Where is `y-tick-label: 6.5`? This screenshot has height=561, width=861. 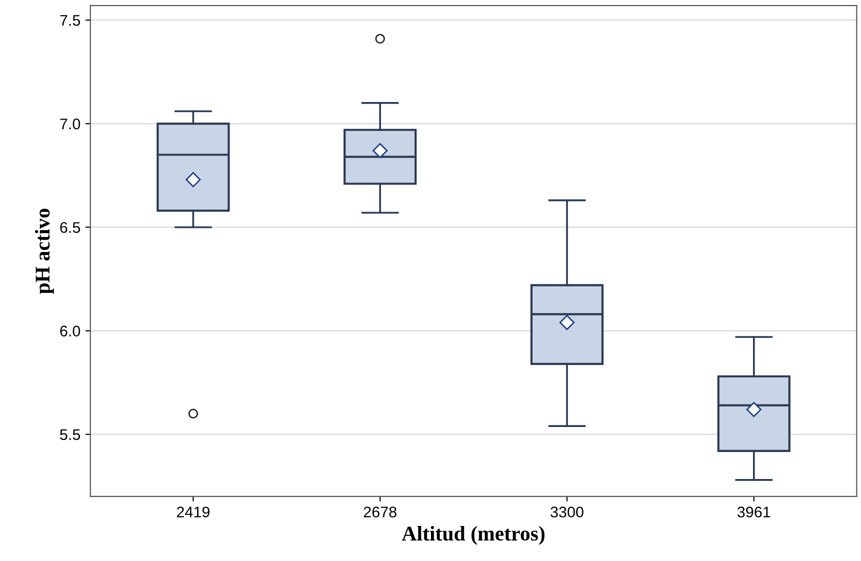
y-tick-label: 6.5 is located at coordinates (70, 227).